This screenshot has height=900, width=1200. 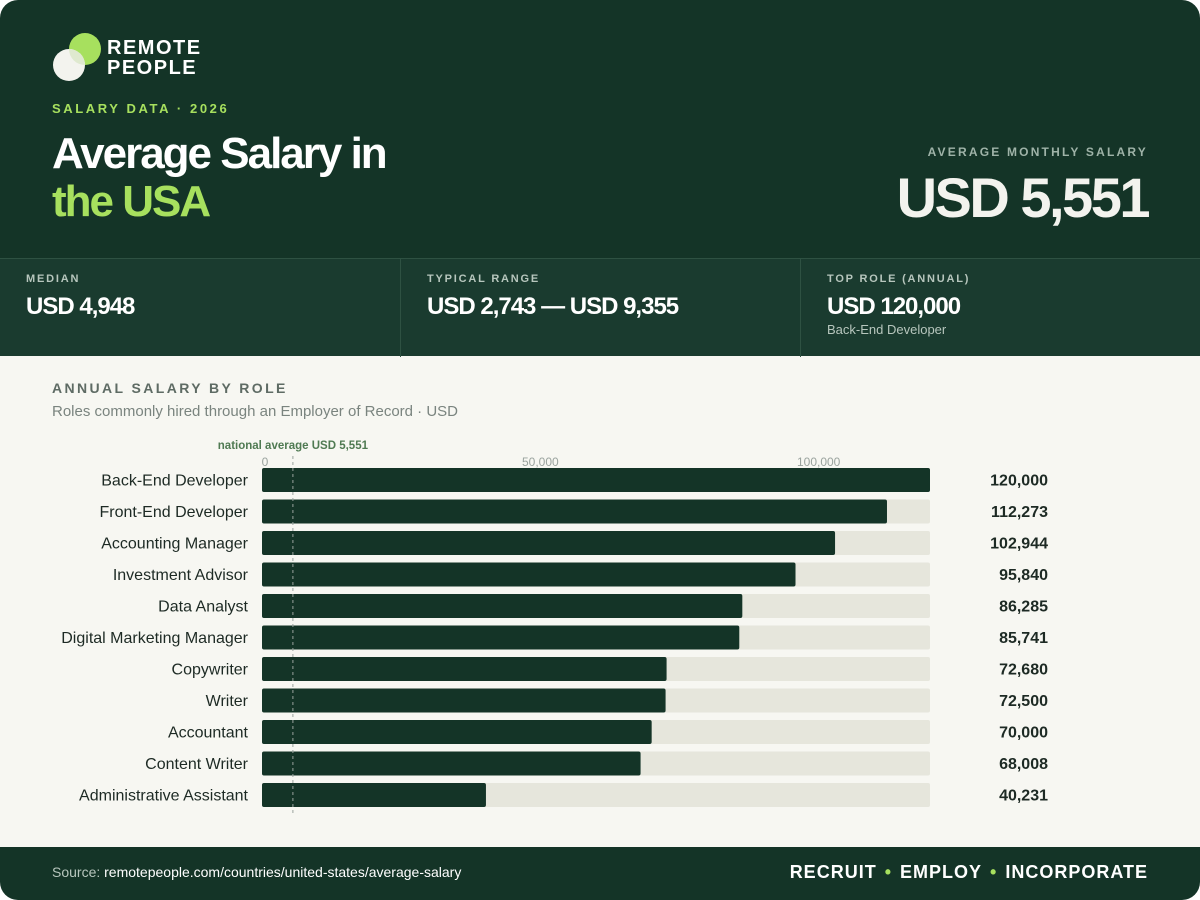 I want to click on stat-value: USD 4,948, so click(x=80, y=306).